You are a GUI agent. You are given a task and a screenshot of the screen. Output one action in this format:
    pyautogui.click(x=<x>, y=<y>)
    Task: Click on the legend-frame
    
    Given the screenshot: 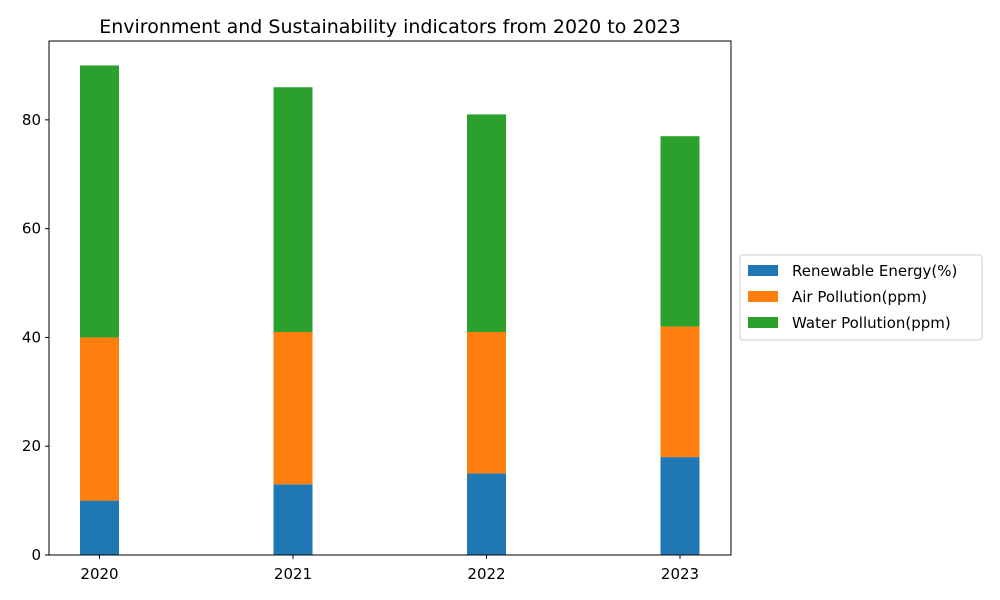 What is the action you would take?
    pyautogui.click(x=861, y=297)
    